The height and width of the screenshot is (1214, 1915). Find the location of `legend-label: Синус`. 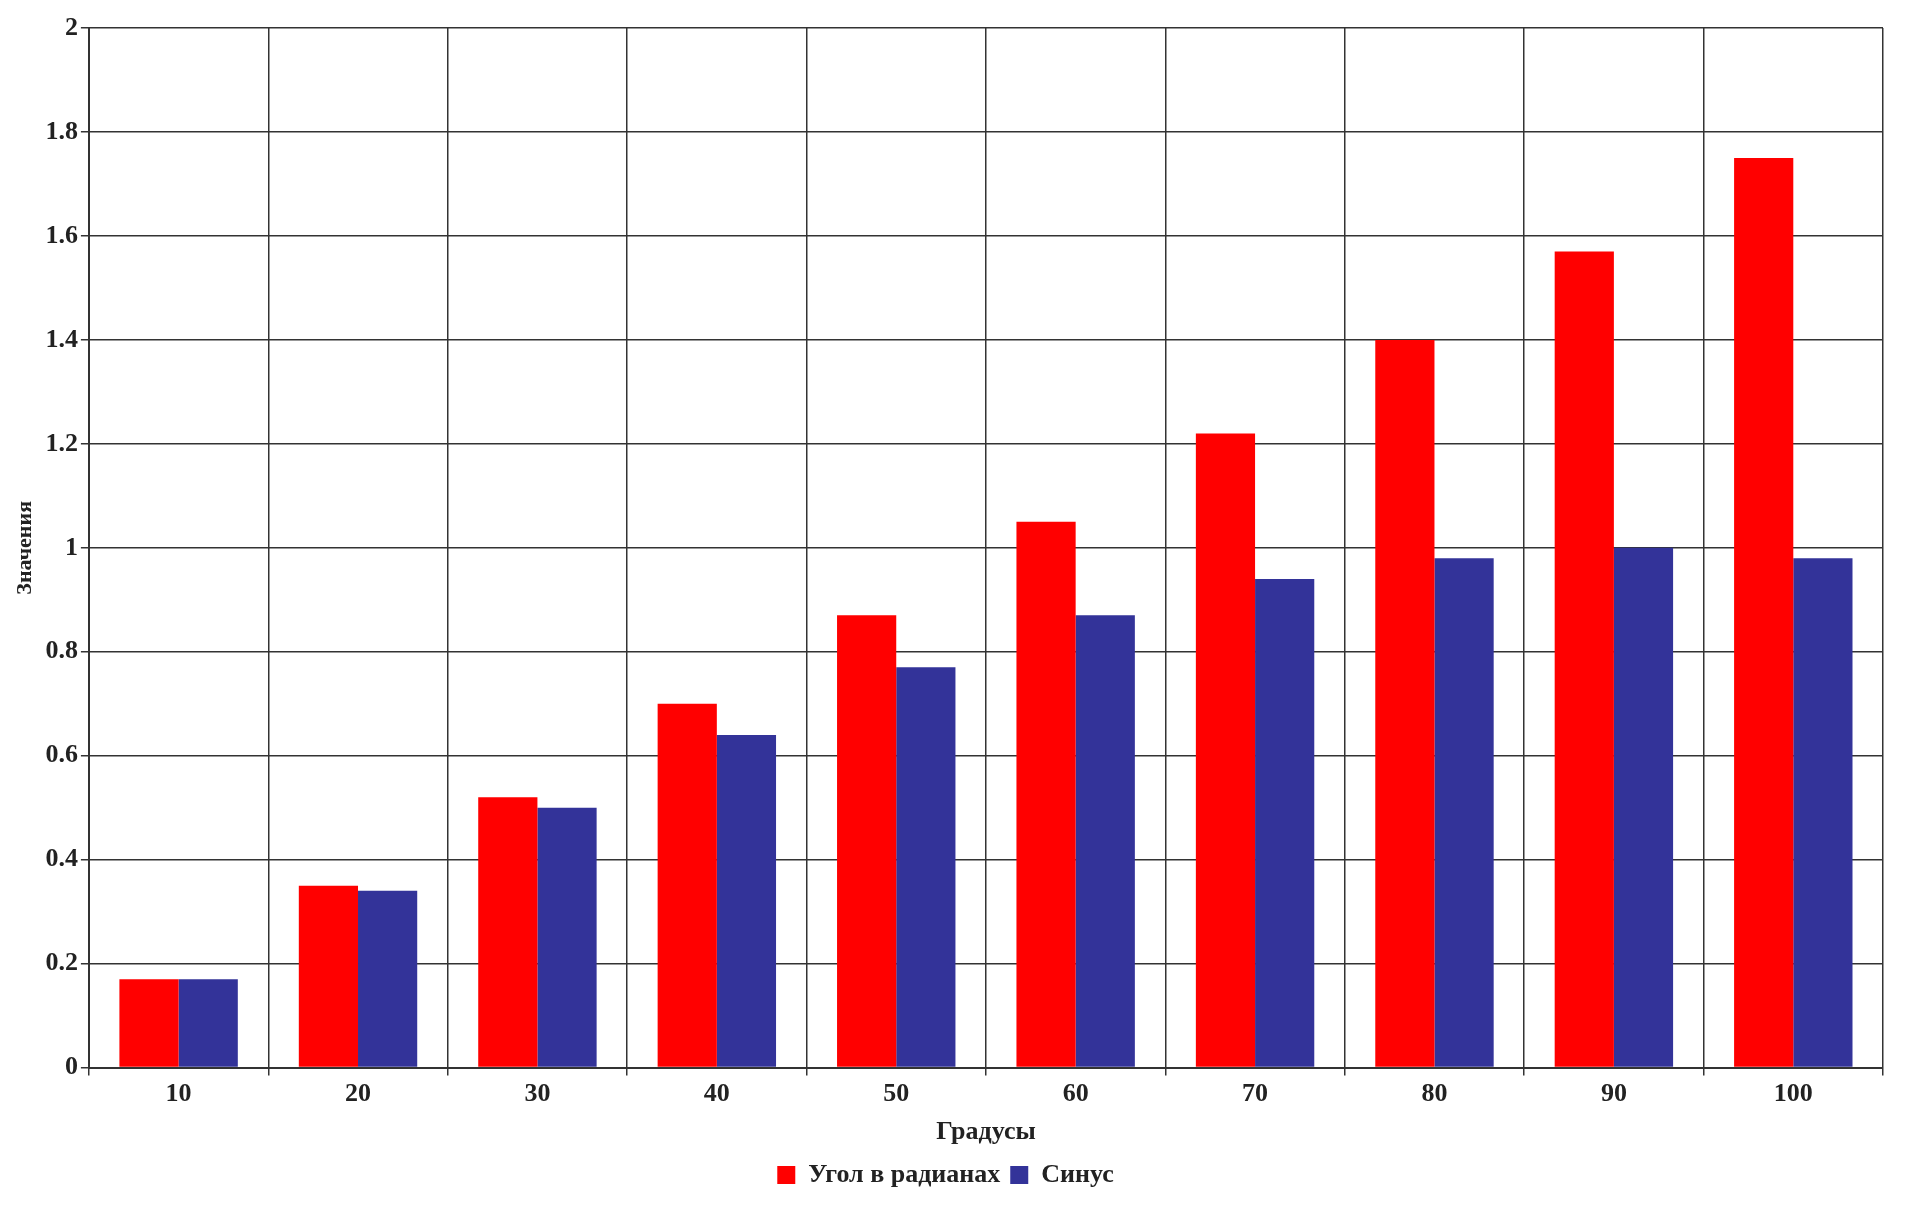

legend-label: Синус is located at coordinates (1077, 1173).